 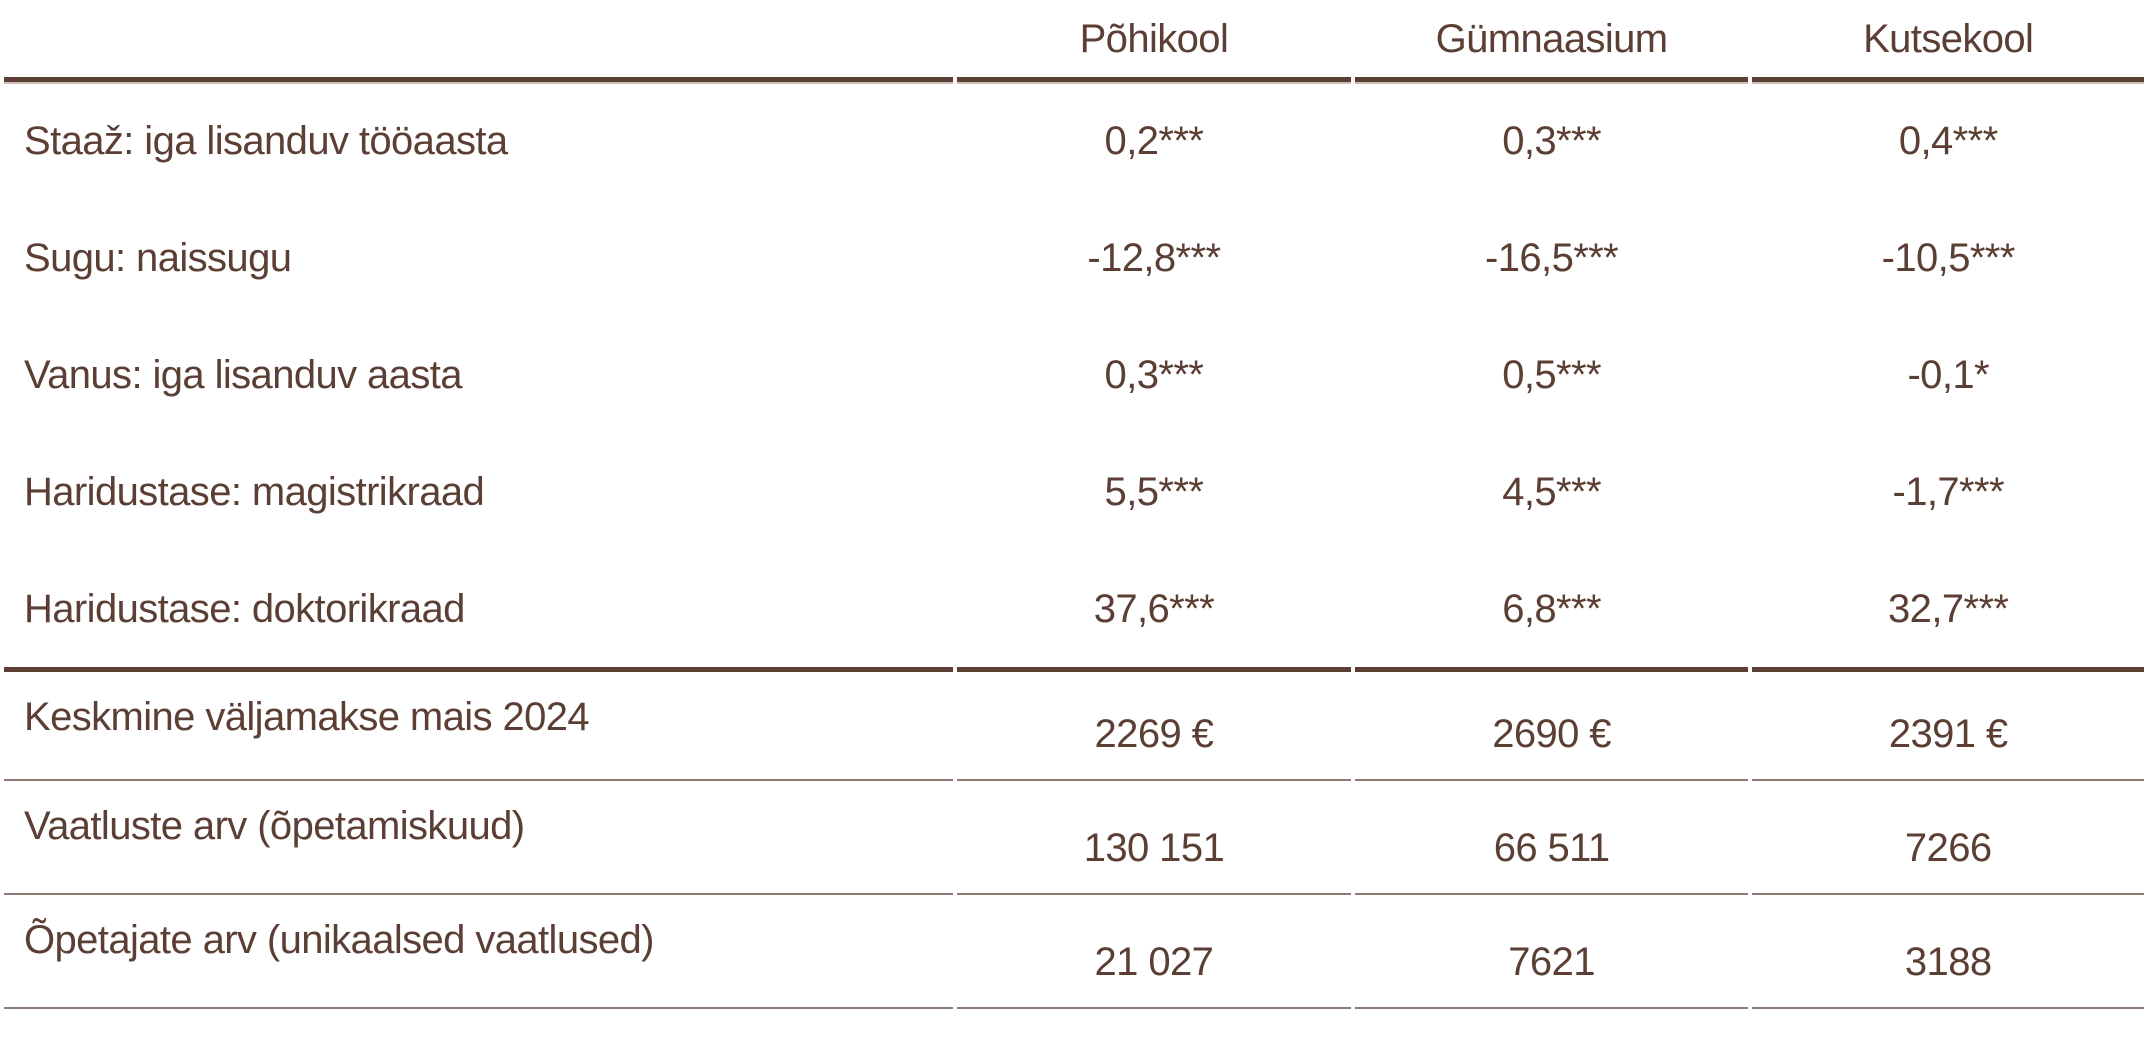 What do you see at coordinates (158, 257) in the screenshot?
I see `row-label: Sugu: naissugu` at bounding box center [158, 257].